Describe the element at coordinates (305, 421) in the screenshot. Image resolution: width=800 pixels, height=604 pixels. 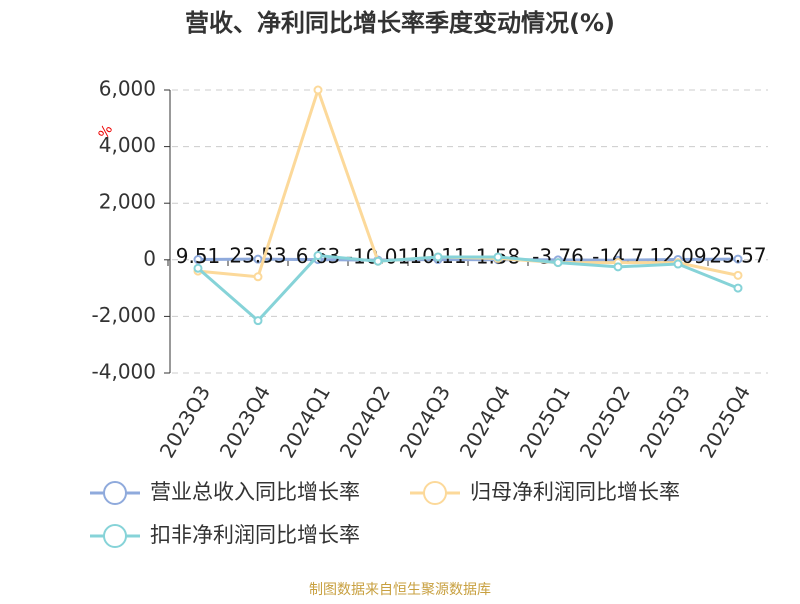
I see `x-tick-label: 2024Q1` at that location.